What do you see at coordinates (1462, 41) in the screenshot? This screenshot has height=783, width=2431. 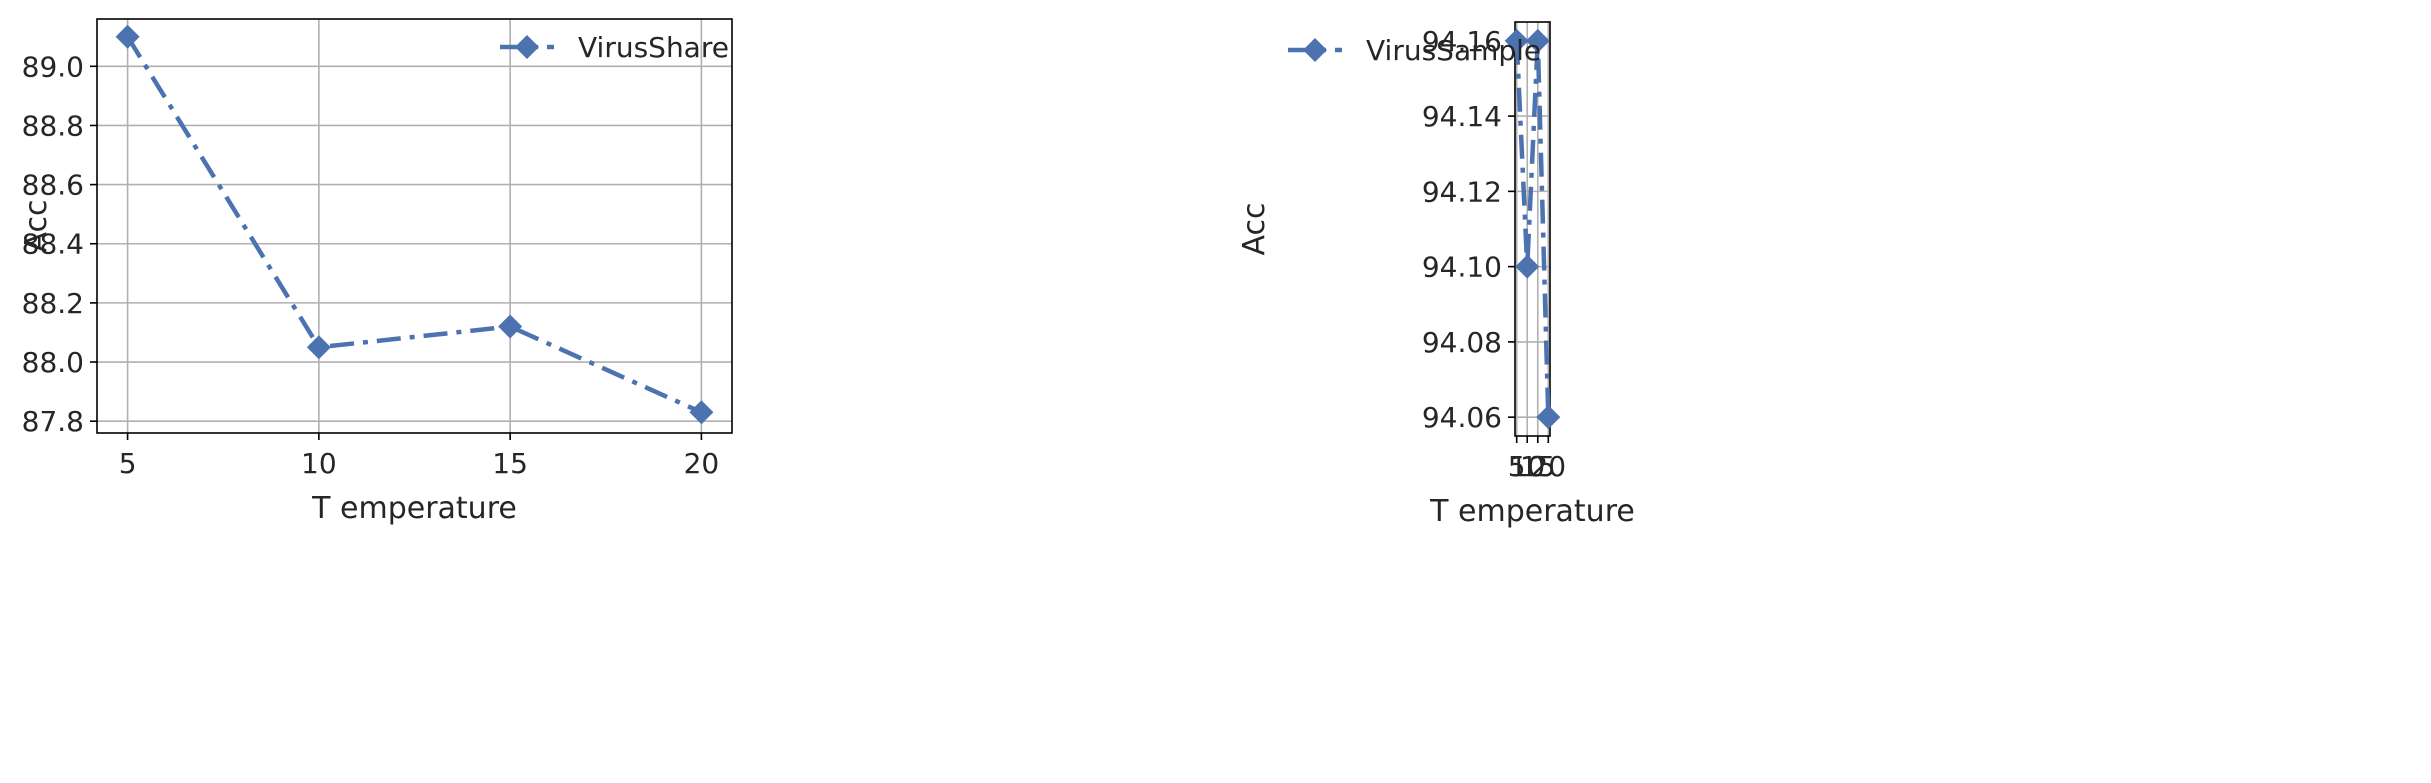 I see `y-tick-label: 94.16` at bounding box center [1462, 41].